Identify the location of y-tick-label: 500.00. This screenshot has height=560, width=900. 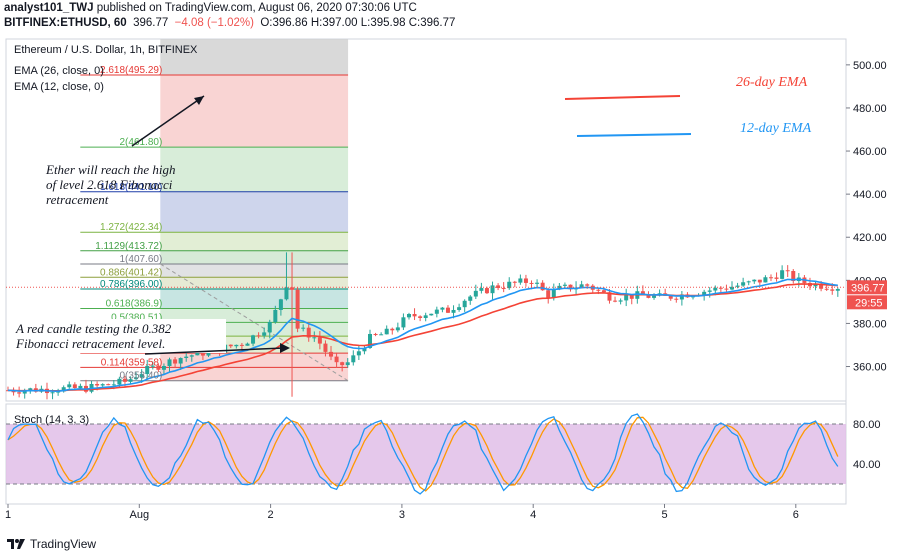
(870, 66).